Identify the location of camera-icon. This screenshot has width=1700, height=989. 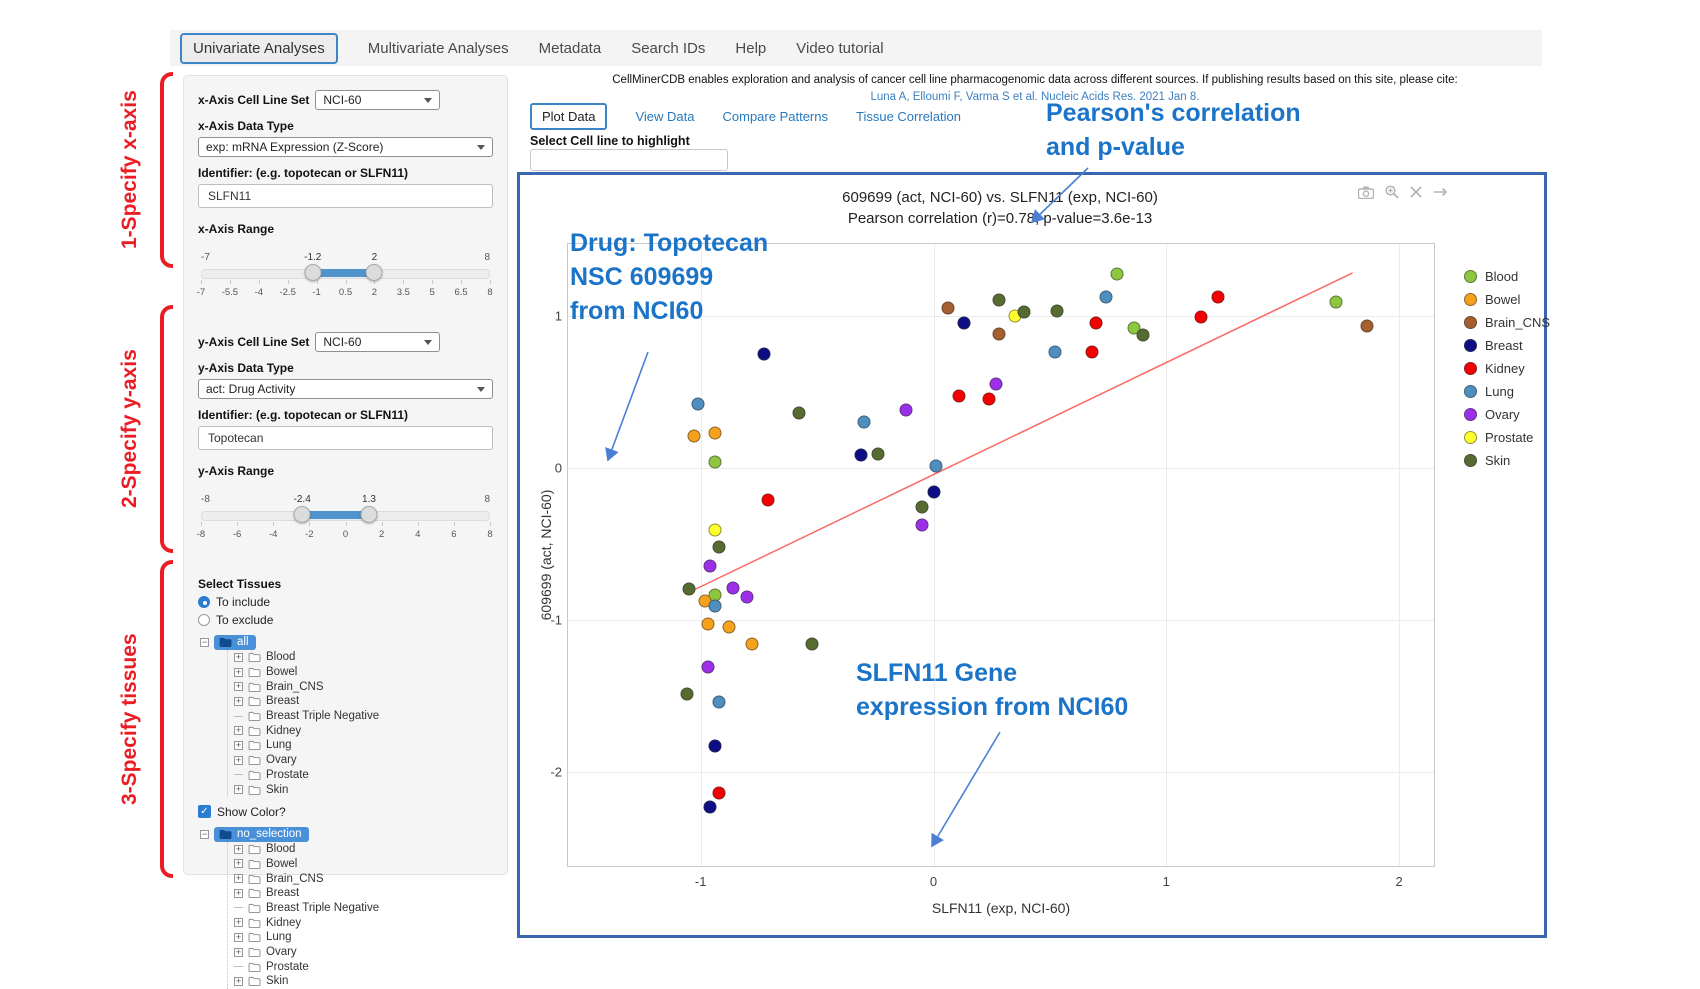
(1366, 192).